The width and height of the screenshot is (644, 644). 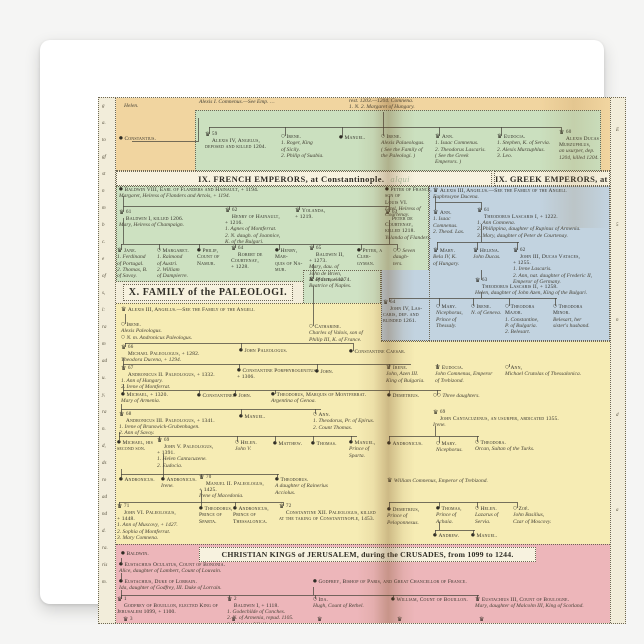 What do you see at coordinates (141, 554) in the screenshot?
I see `tree-node-jerusalem: ● Baldwin.` at bounding box center [141, 554].